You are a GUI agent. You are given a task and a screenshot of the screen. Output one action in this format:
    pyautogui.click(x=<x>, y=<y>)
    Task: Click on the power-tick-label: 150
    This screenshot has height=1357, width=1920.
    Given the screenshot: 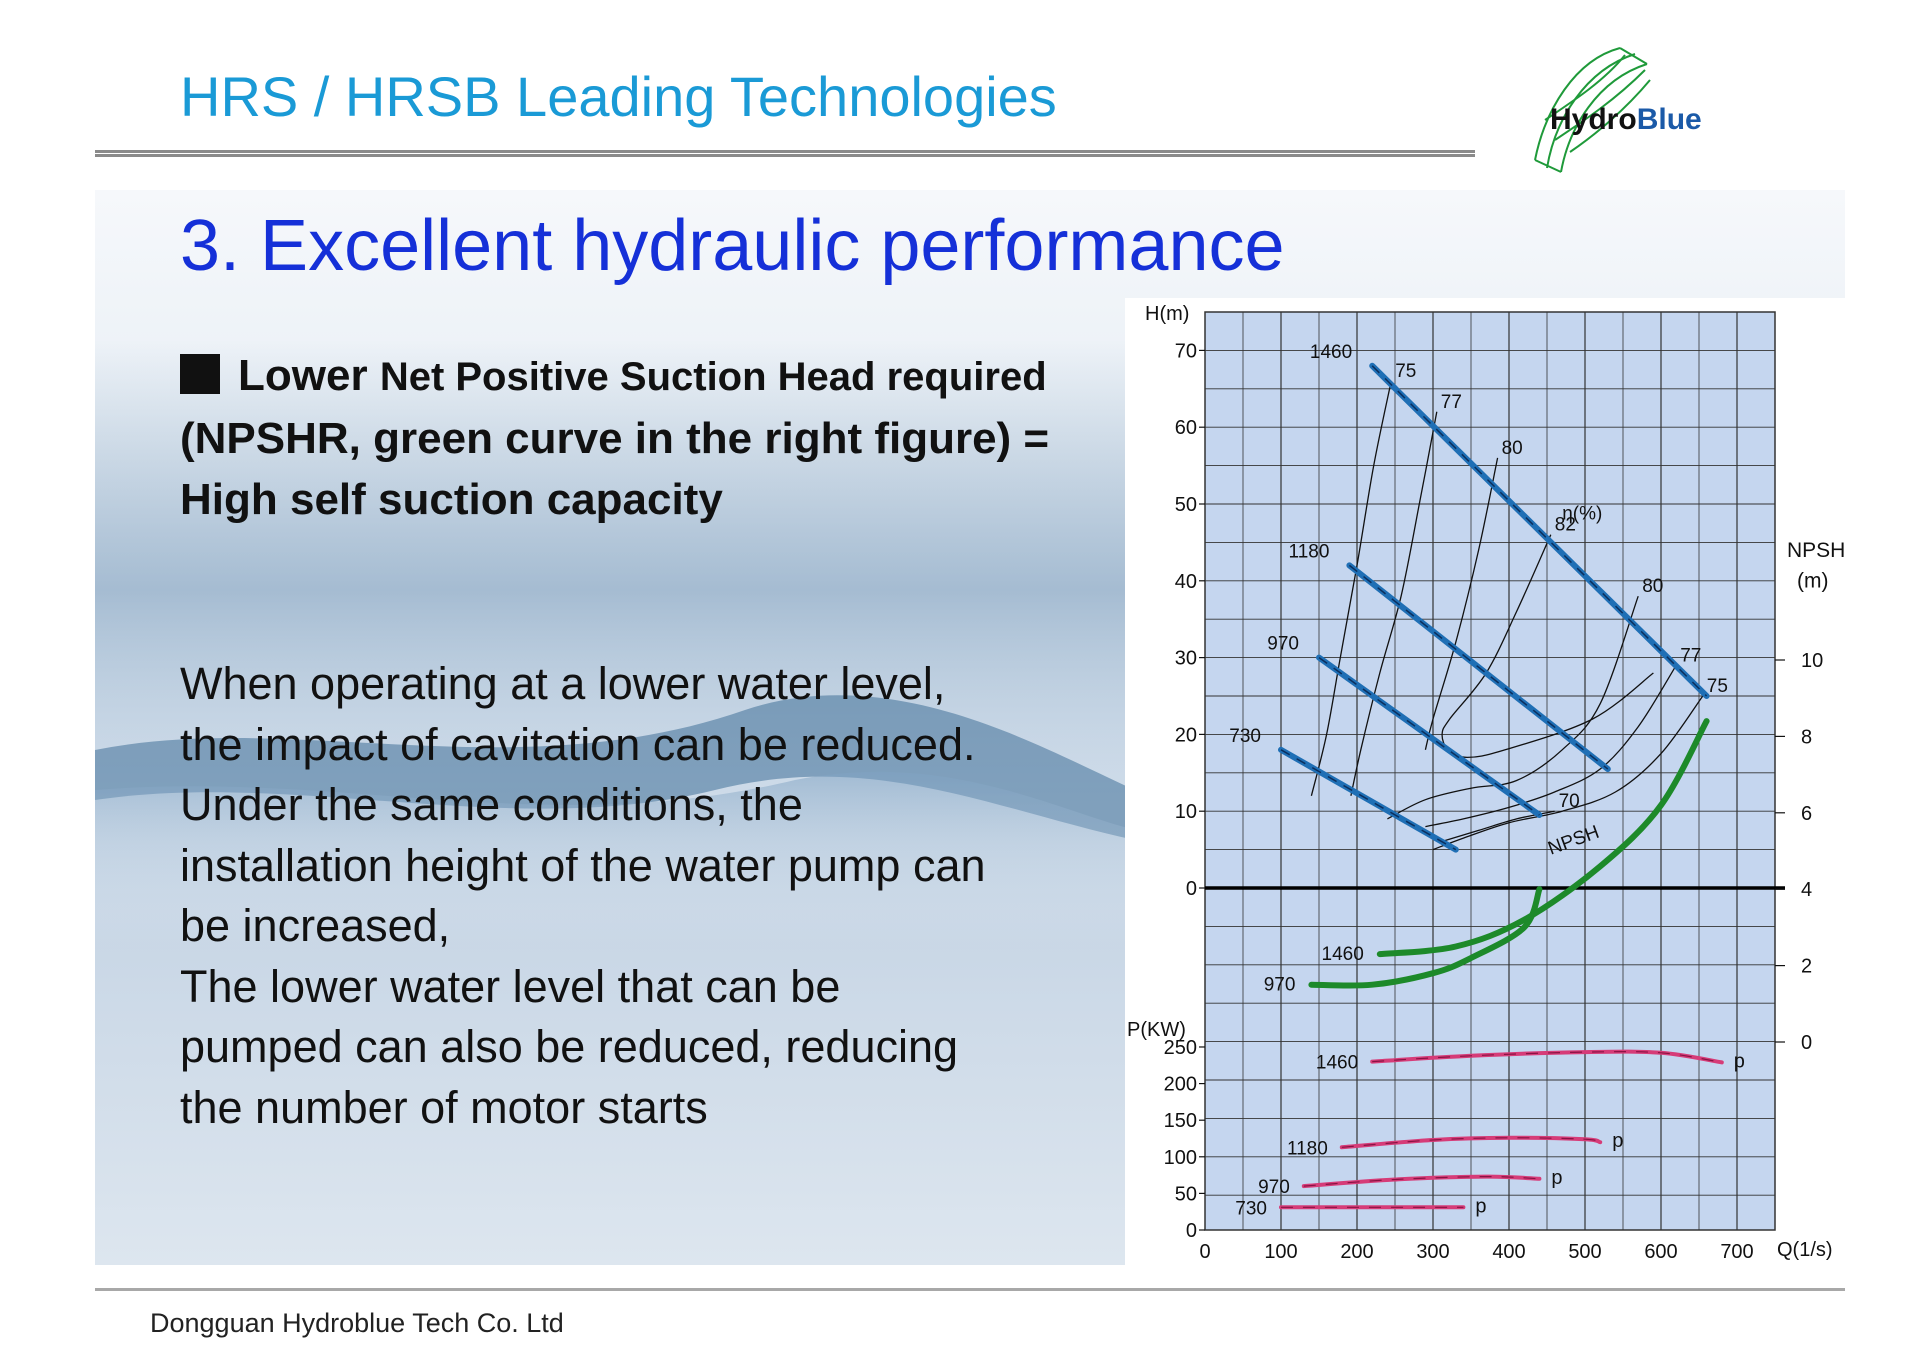 What is the action you would take?
    pyautogui.click(x=1180, y=1121)
    